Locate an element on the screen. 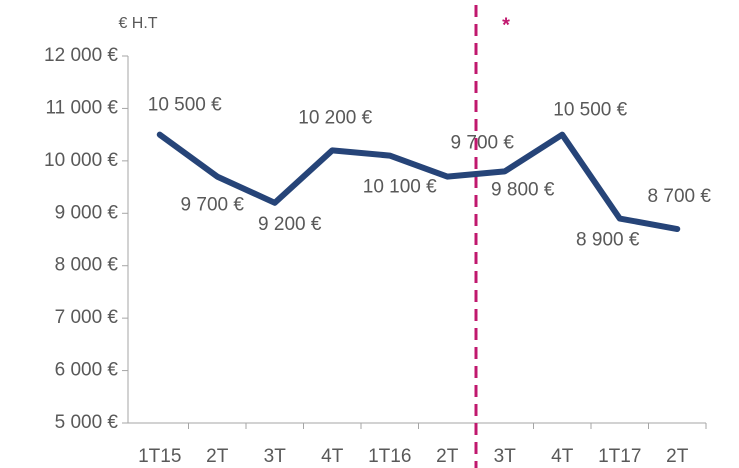 The height and width of the screenshot is (468, 739). y-tick-label: 7 000 € is located at coordinates (87, 317).